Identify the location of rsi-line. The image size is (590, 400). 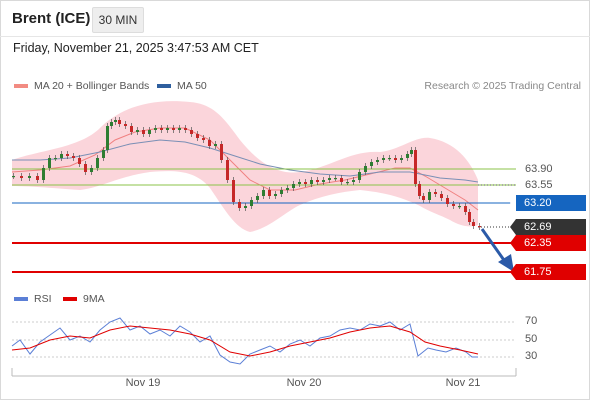
(244, 341).